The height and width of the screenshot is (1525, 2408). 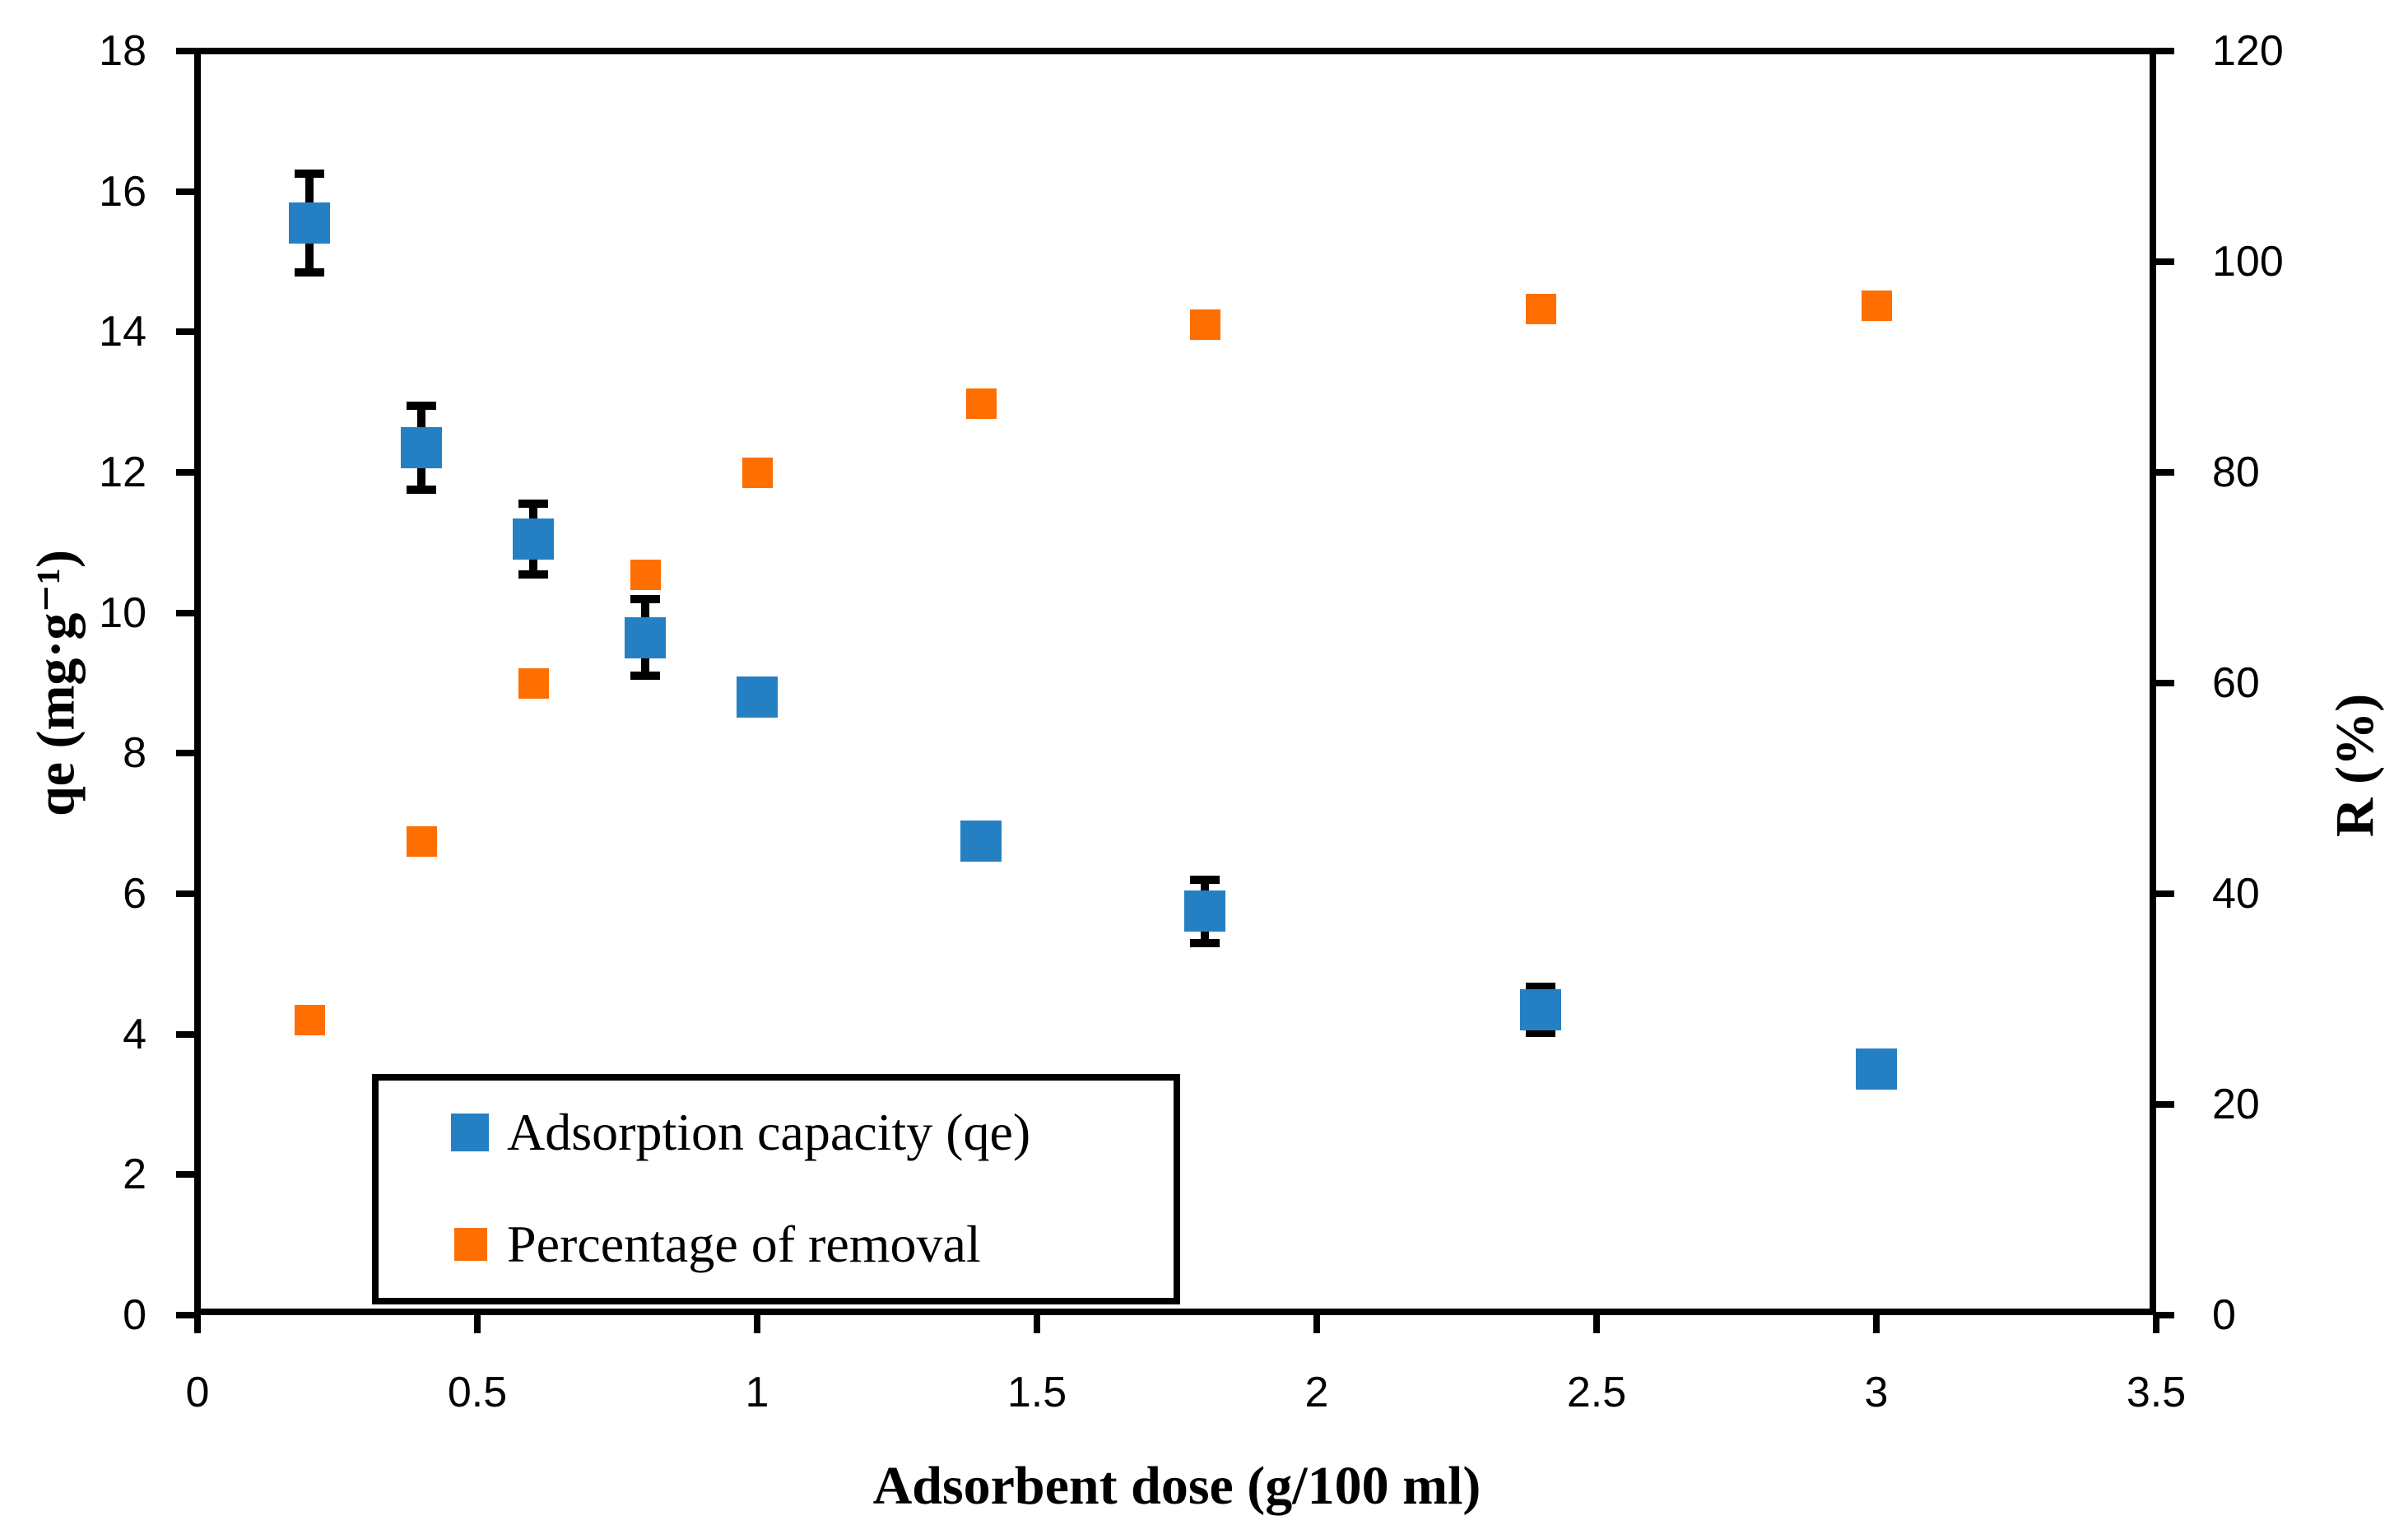 I want to click on legend-label-percentage-removal: Percentage of removal, so click(x=744, y=1244).